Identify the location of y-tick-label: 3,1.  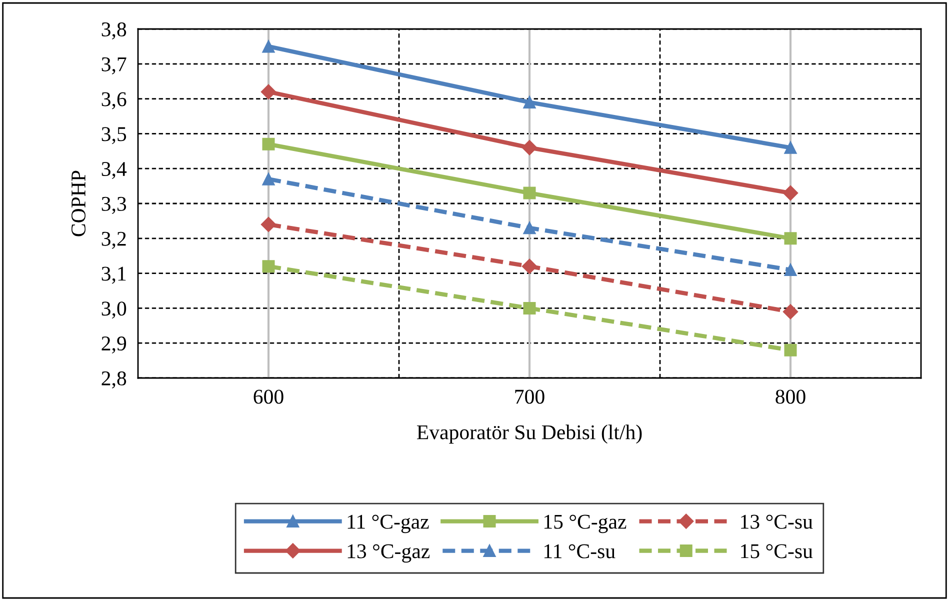
(114, 275).